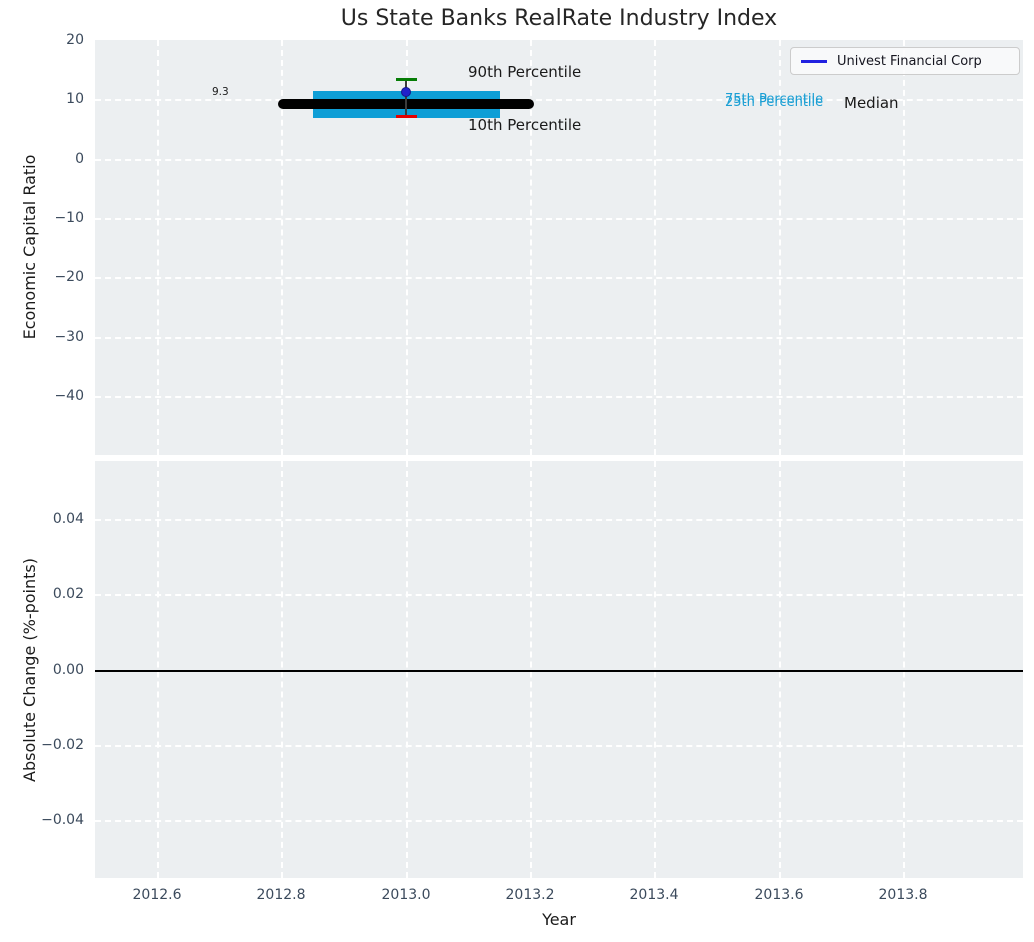 The height and width of the screenshot is (942, 1034). What do you see at coordinates (62, 820) in the screenshot?
I see `ytick-label: −0.04` at bounding box center [62, 820].